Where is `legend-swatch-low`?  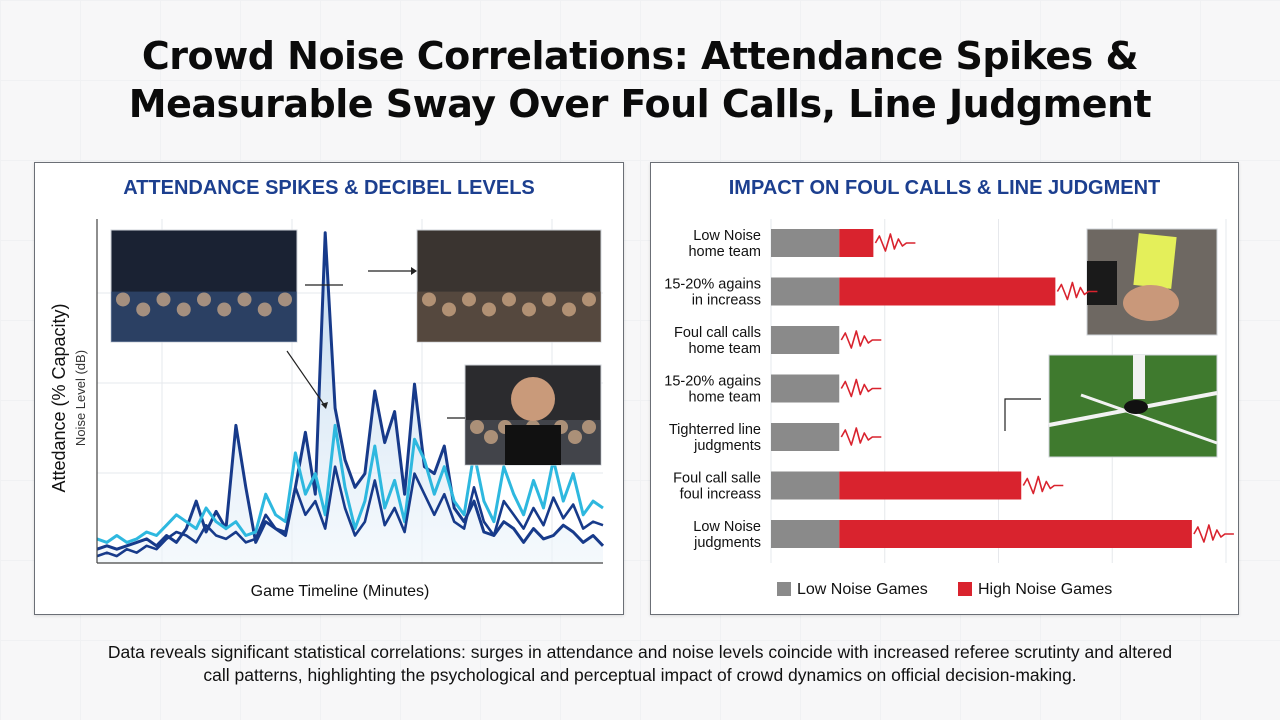
legend-swatch-low is located at coordinates (784, 589).